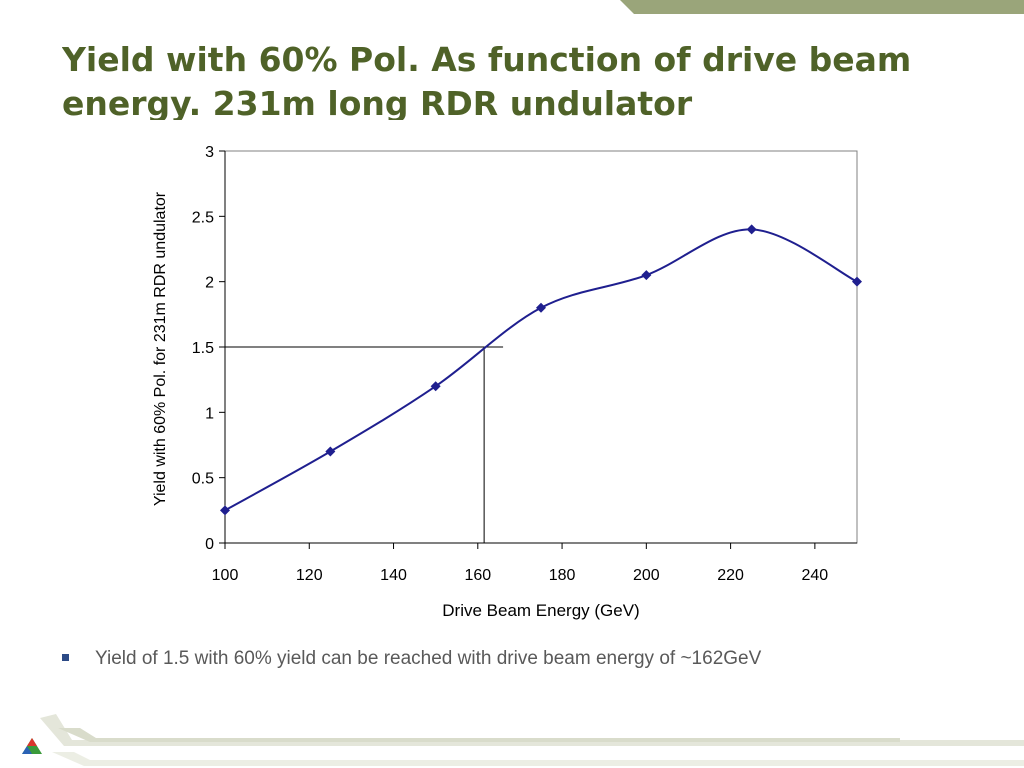 This screenshot has height=768, width=1024. I want to click on y-tick-label: 0.5, so click(203, 479).